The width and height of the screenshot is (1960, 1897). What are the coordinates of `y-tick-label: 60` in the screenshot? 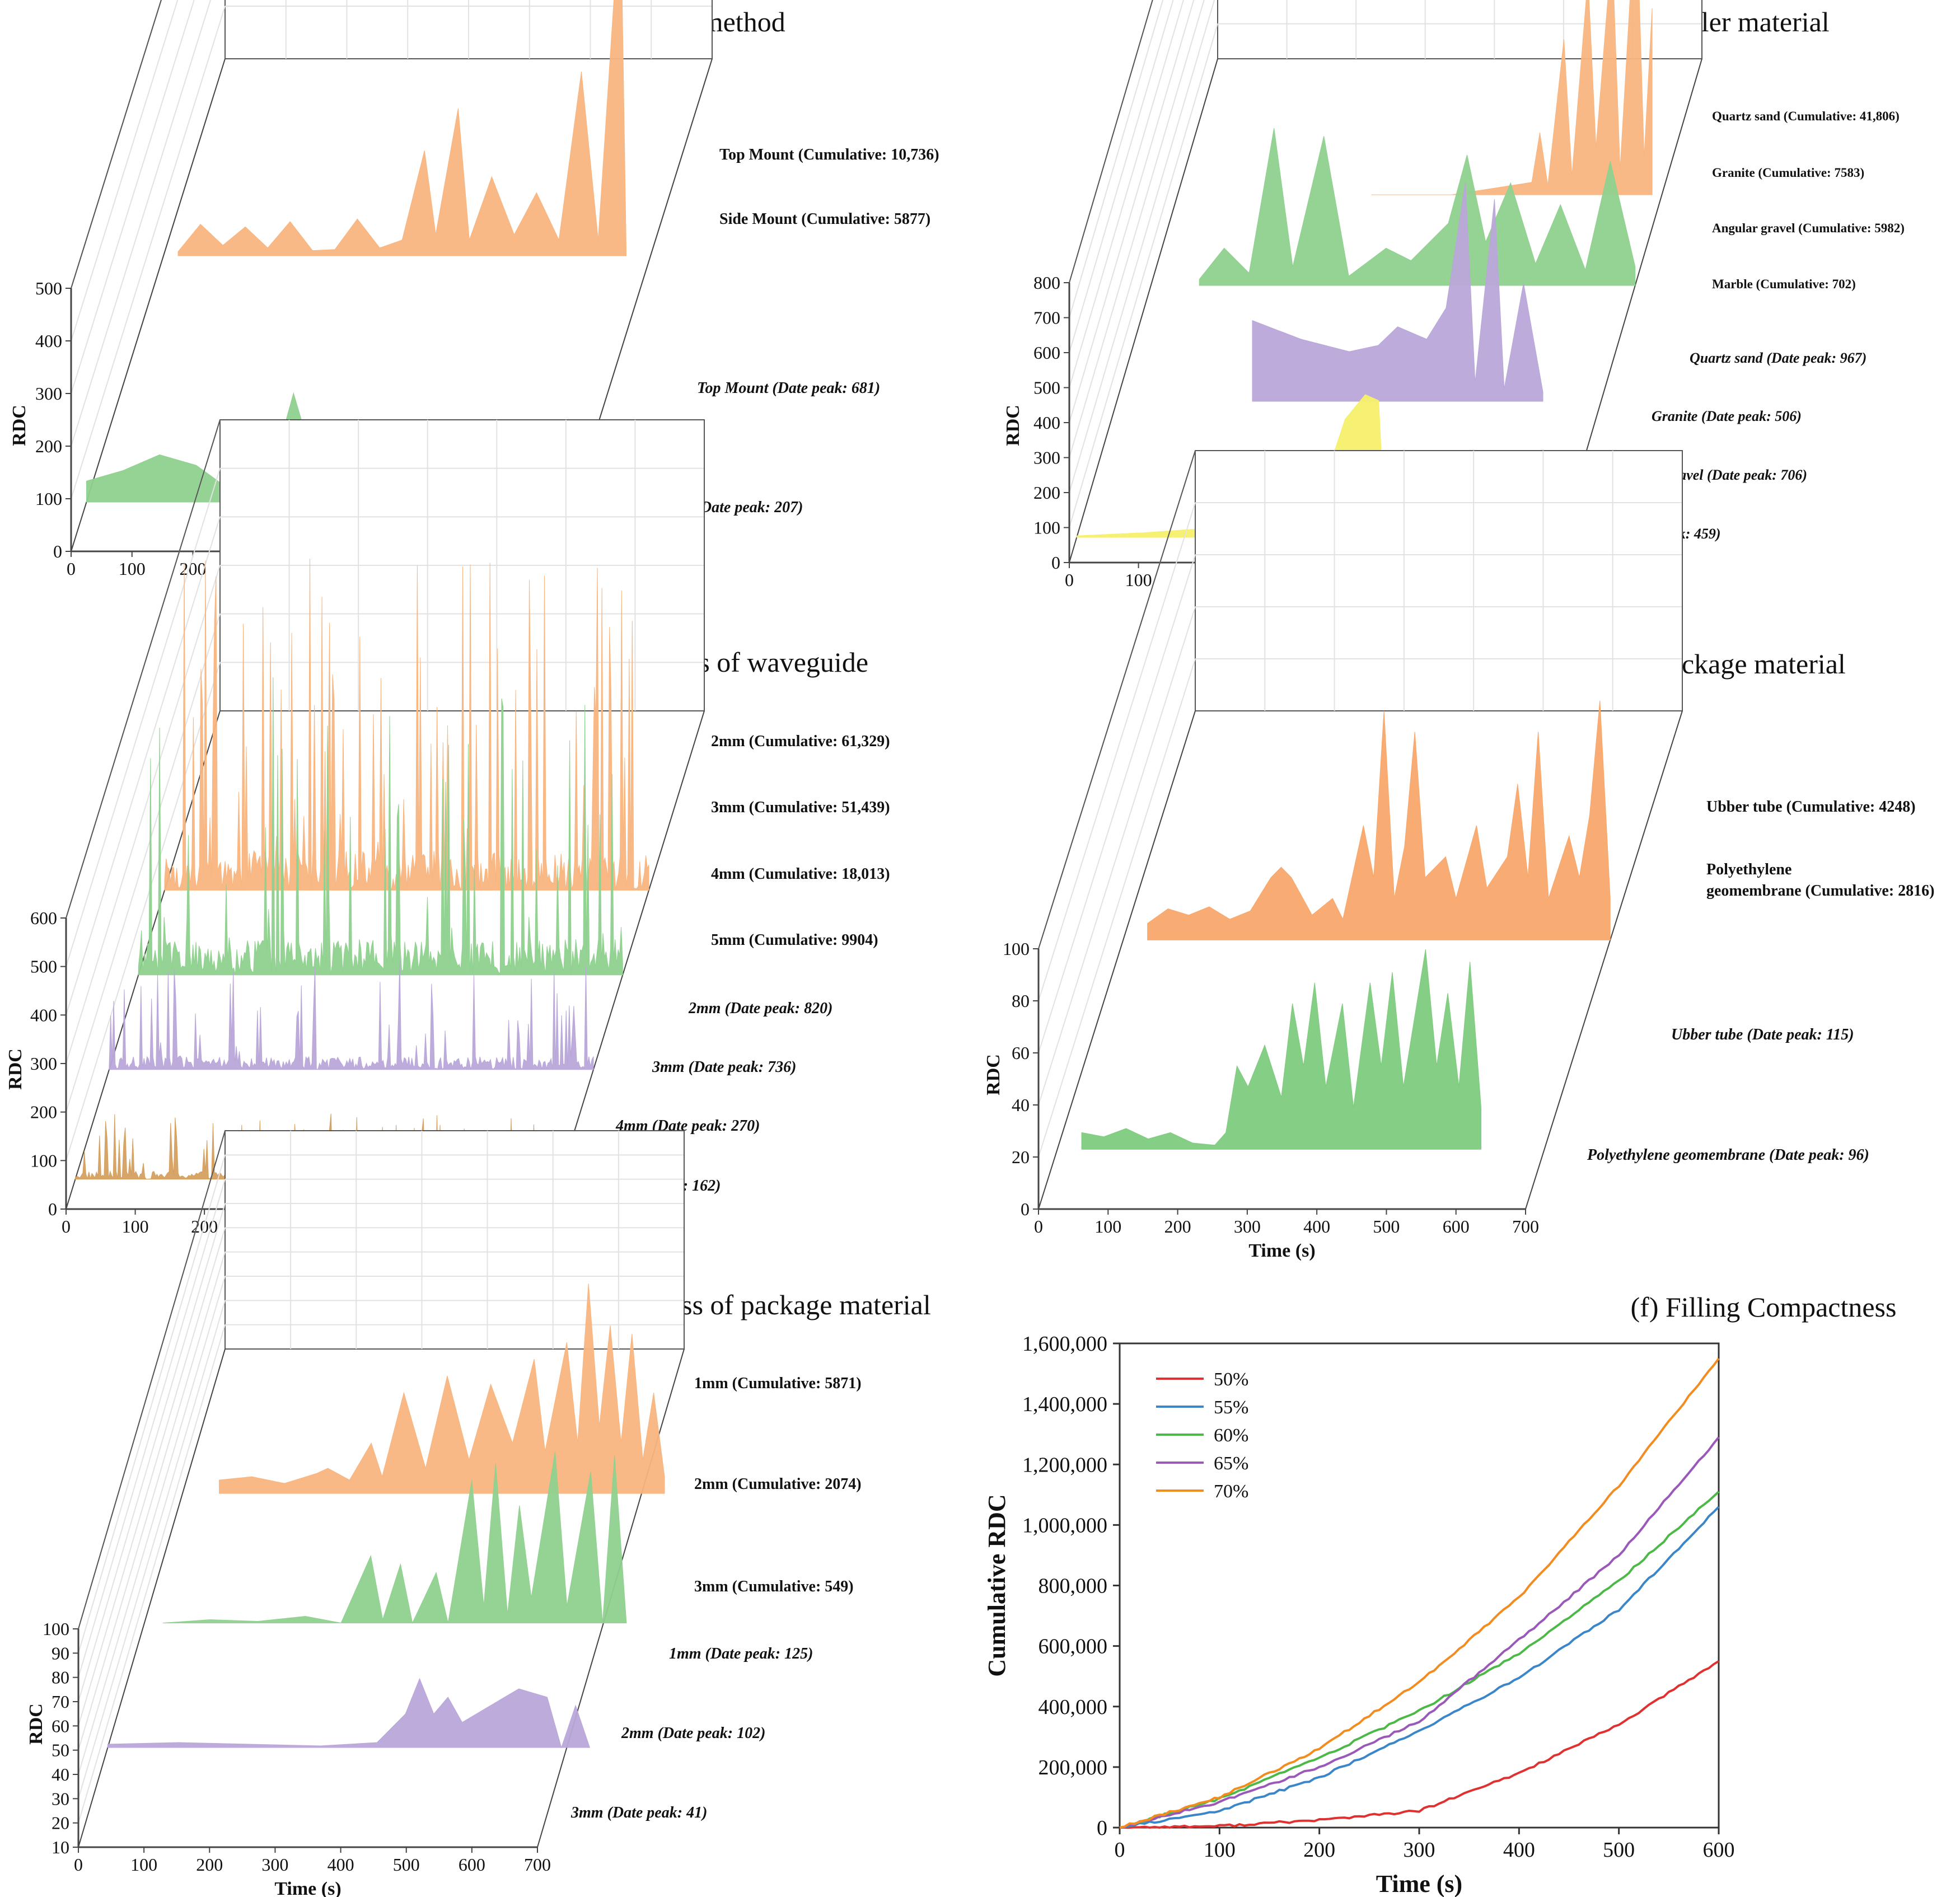 It's located at (1021, 1053).